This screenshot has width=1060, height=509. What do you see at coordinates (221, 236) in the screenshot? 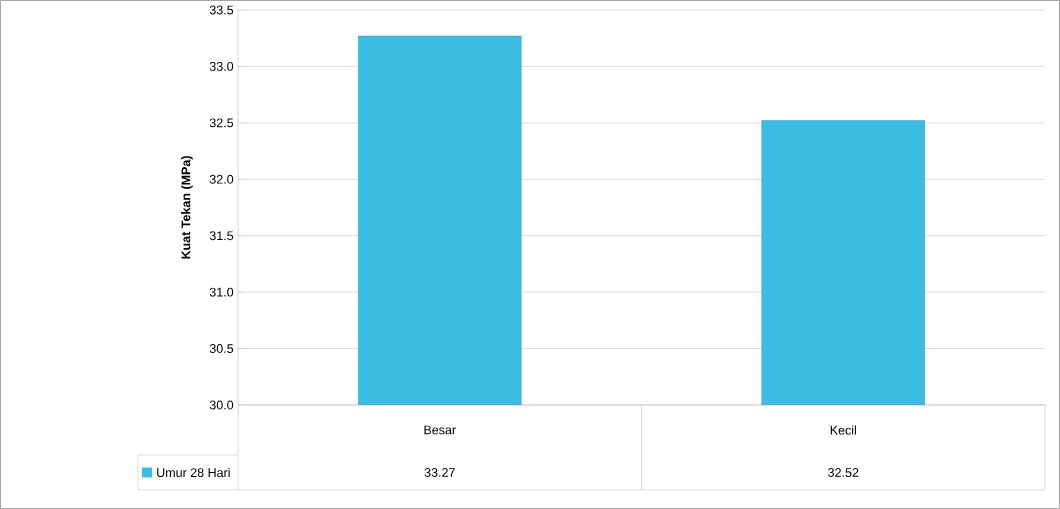
I see `y-tick-label: 31.5` at bounding box center [221, 236].